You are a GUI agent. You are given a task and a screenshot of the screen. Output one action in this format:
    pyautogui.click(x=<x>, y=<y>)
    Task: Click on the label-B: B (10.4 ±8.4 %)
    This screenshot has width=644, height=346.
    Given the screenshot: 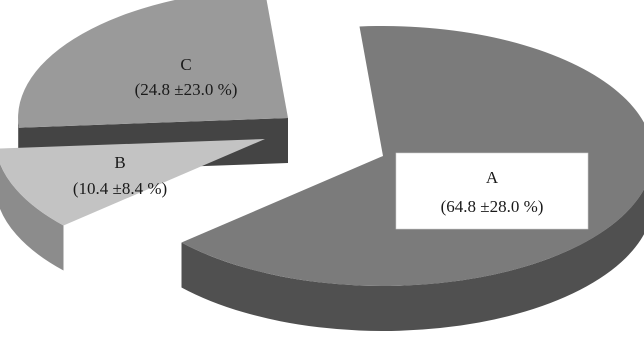 What is the action you would take?
    pyautogui.click(x=120, y=175)
    